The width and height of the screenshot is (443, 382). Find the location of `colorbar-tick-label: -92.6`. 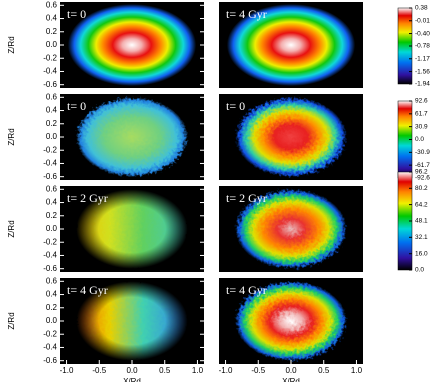

colorbar-tick-label: -92.6 is located at coordinates (422, 178).